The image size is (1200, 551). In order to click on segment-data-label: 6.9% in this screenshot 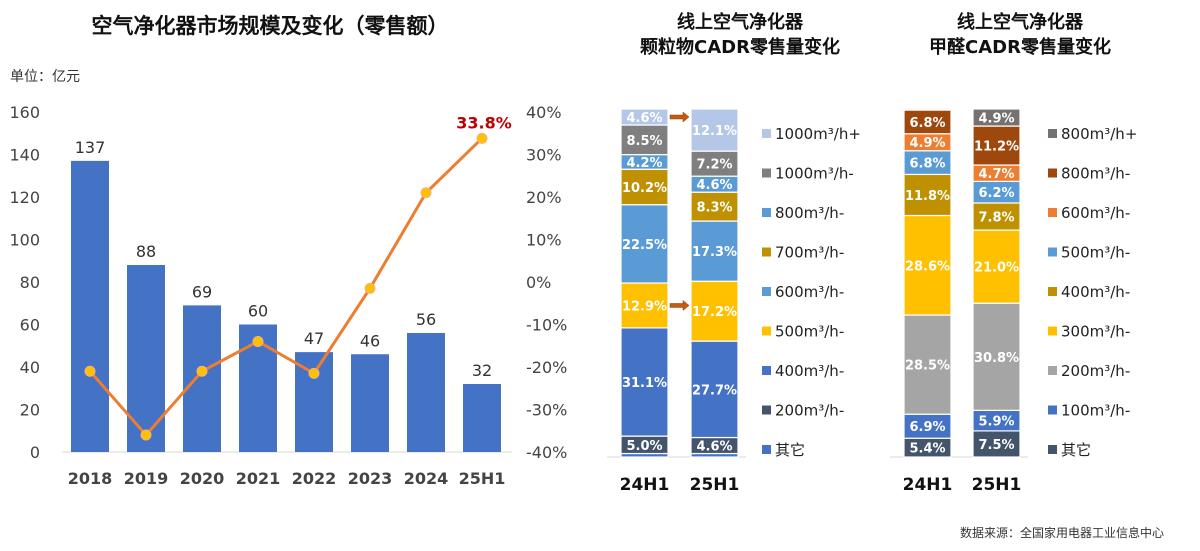, I will do `click(927, 427)`.